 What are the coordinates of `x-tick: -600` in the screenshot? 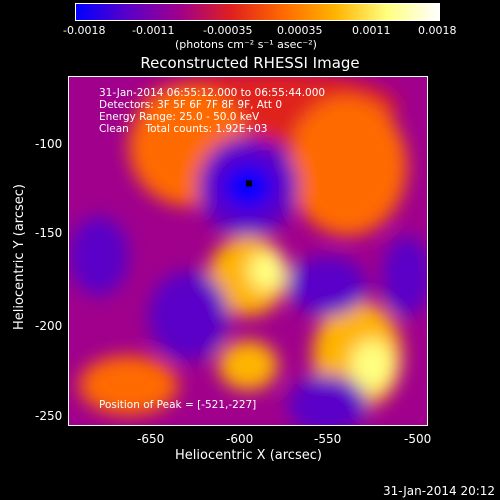 It's located at (240, 439).